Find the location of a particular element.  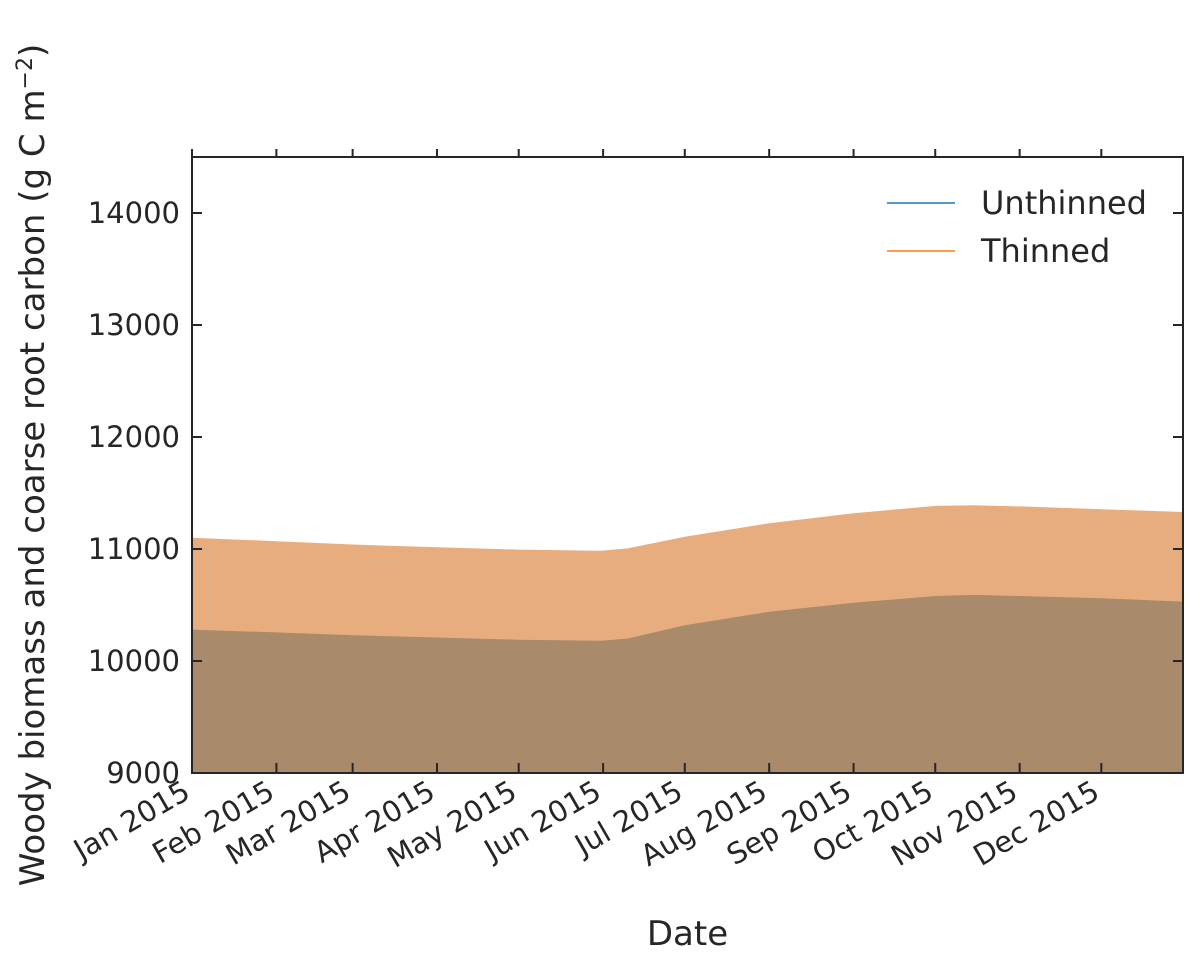

legend-label-unthinned: Unthinned is located at coordinates (1064, 203).